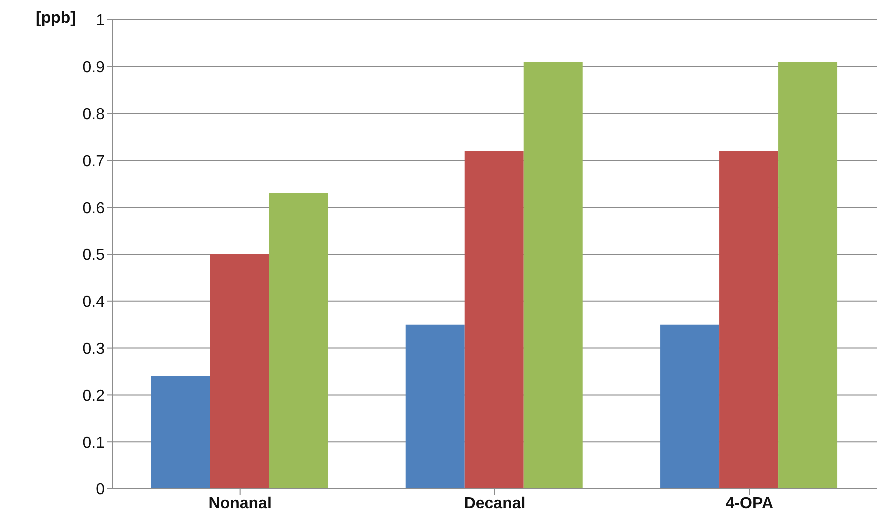 The width and height of the screenshot is (885, 522). Describe the element at coordinates (94, 209) in the screenshot. I see `y-tick-label: 0.6` at that location.